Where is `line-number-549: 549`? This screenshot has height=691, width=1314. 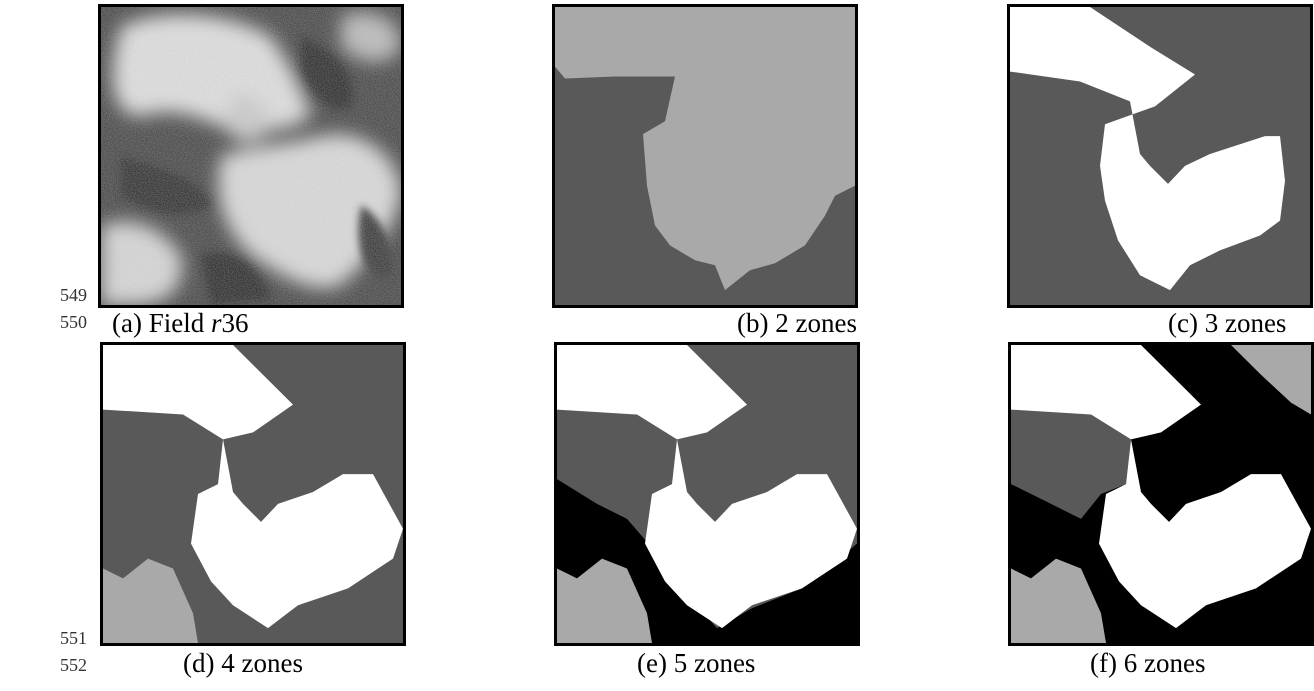
line-number-549: 549 is located at coordinates (73, 295).